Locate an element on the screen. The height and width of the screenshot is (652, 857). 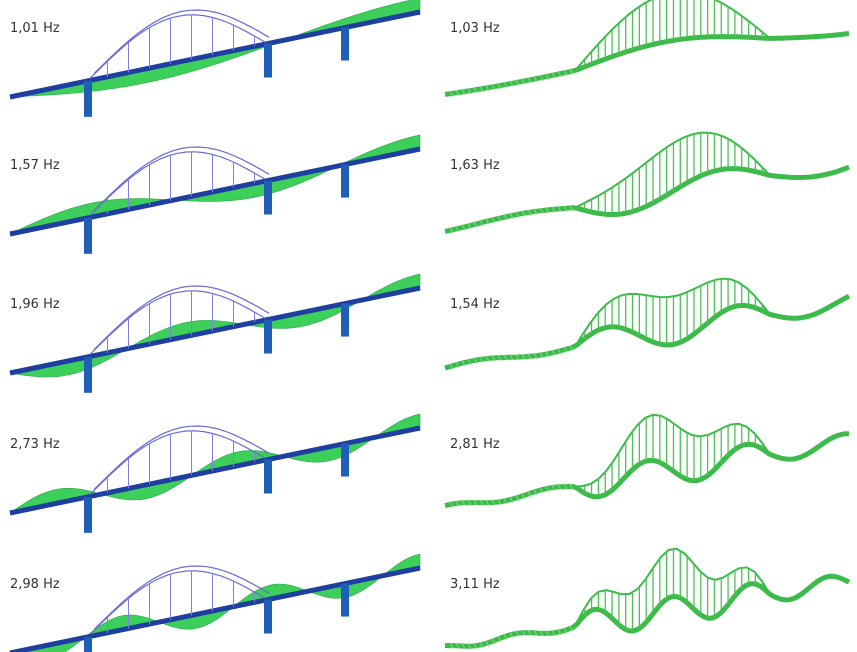
frequency-label: 1,63 Hz is located at coordinates (475, 165).